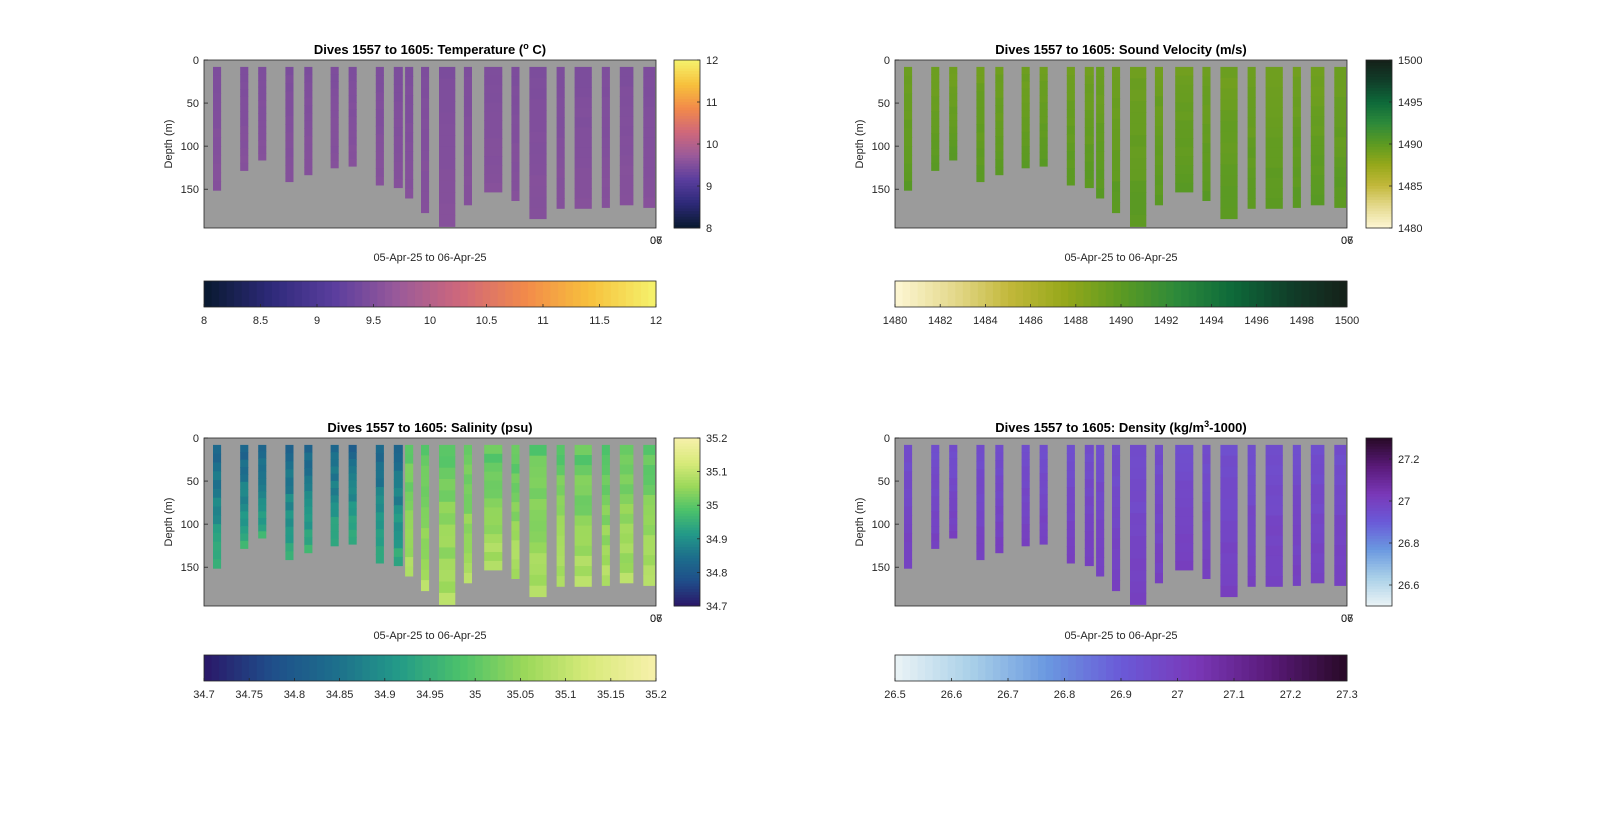  I want to click on axes-frame, so click(1121, 144).